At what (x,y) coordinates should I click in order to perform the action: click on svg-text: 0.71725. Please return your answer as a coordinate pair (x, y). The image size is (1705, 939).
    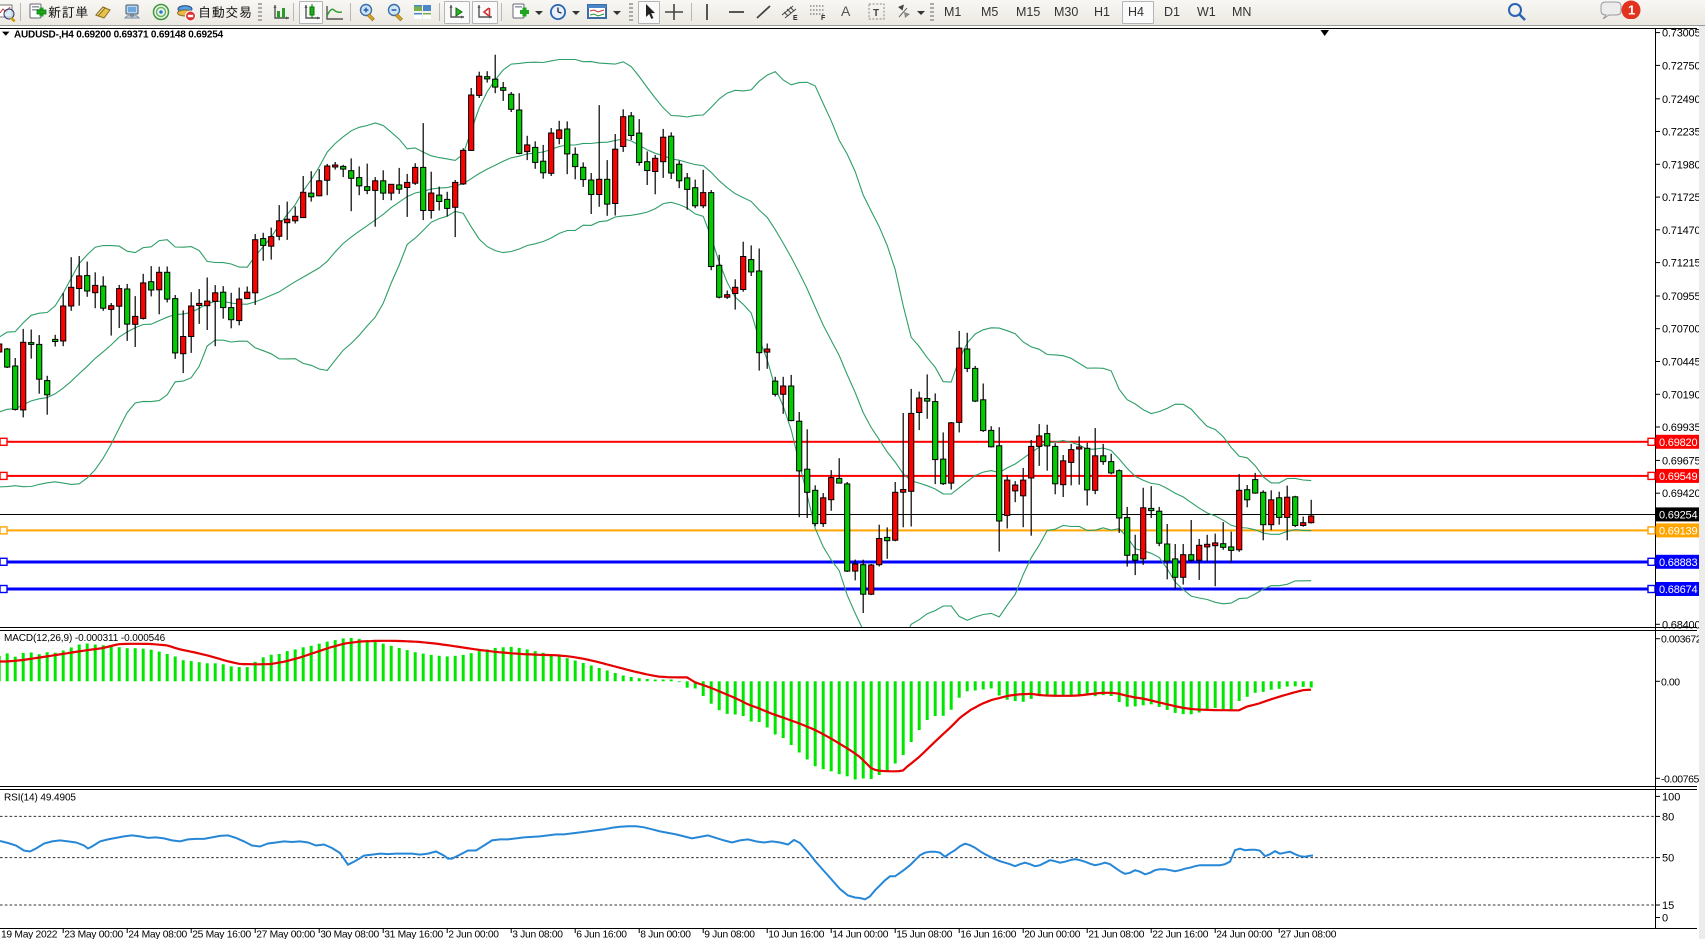
    Looking at the image, I should click on (1681, 198).